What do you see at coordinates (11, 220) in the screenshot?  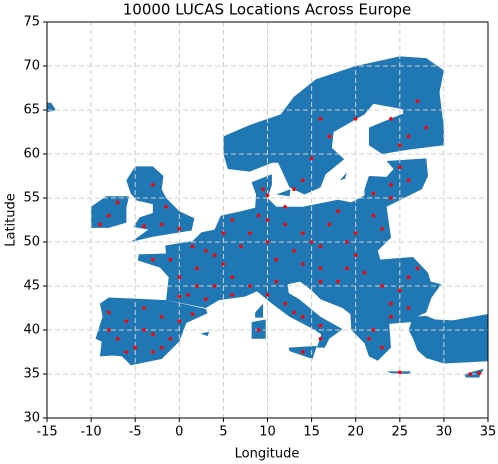 I see `y-axis-label: Latitude` at bounding box center [11, 220].